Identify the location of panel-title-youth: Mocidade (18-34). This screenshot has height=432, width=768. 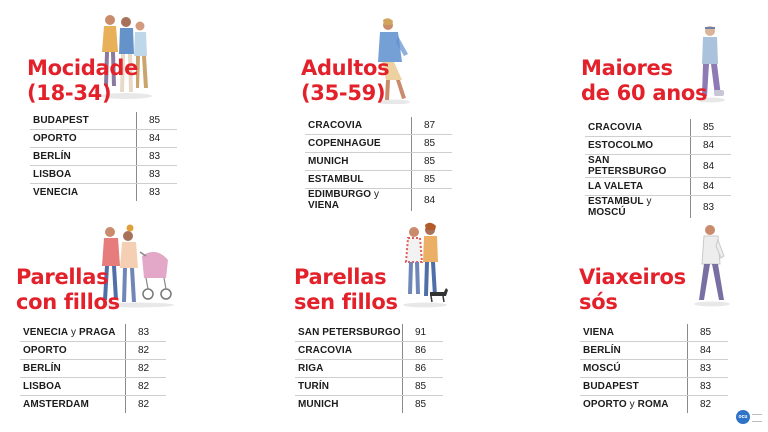
(82, 81).